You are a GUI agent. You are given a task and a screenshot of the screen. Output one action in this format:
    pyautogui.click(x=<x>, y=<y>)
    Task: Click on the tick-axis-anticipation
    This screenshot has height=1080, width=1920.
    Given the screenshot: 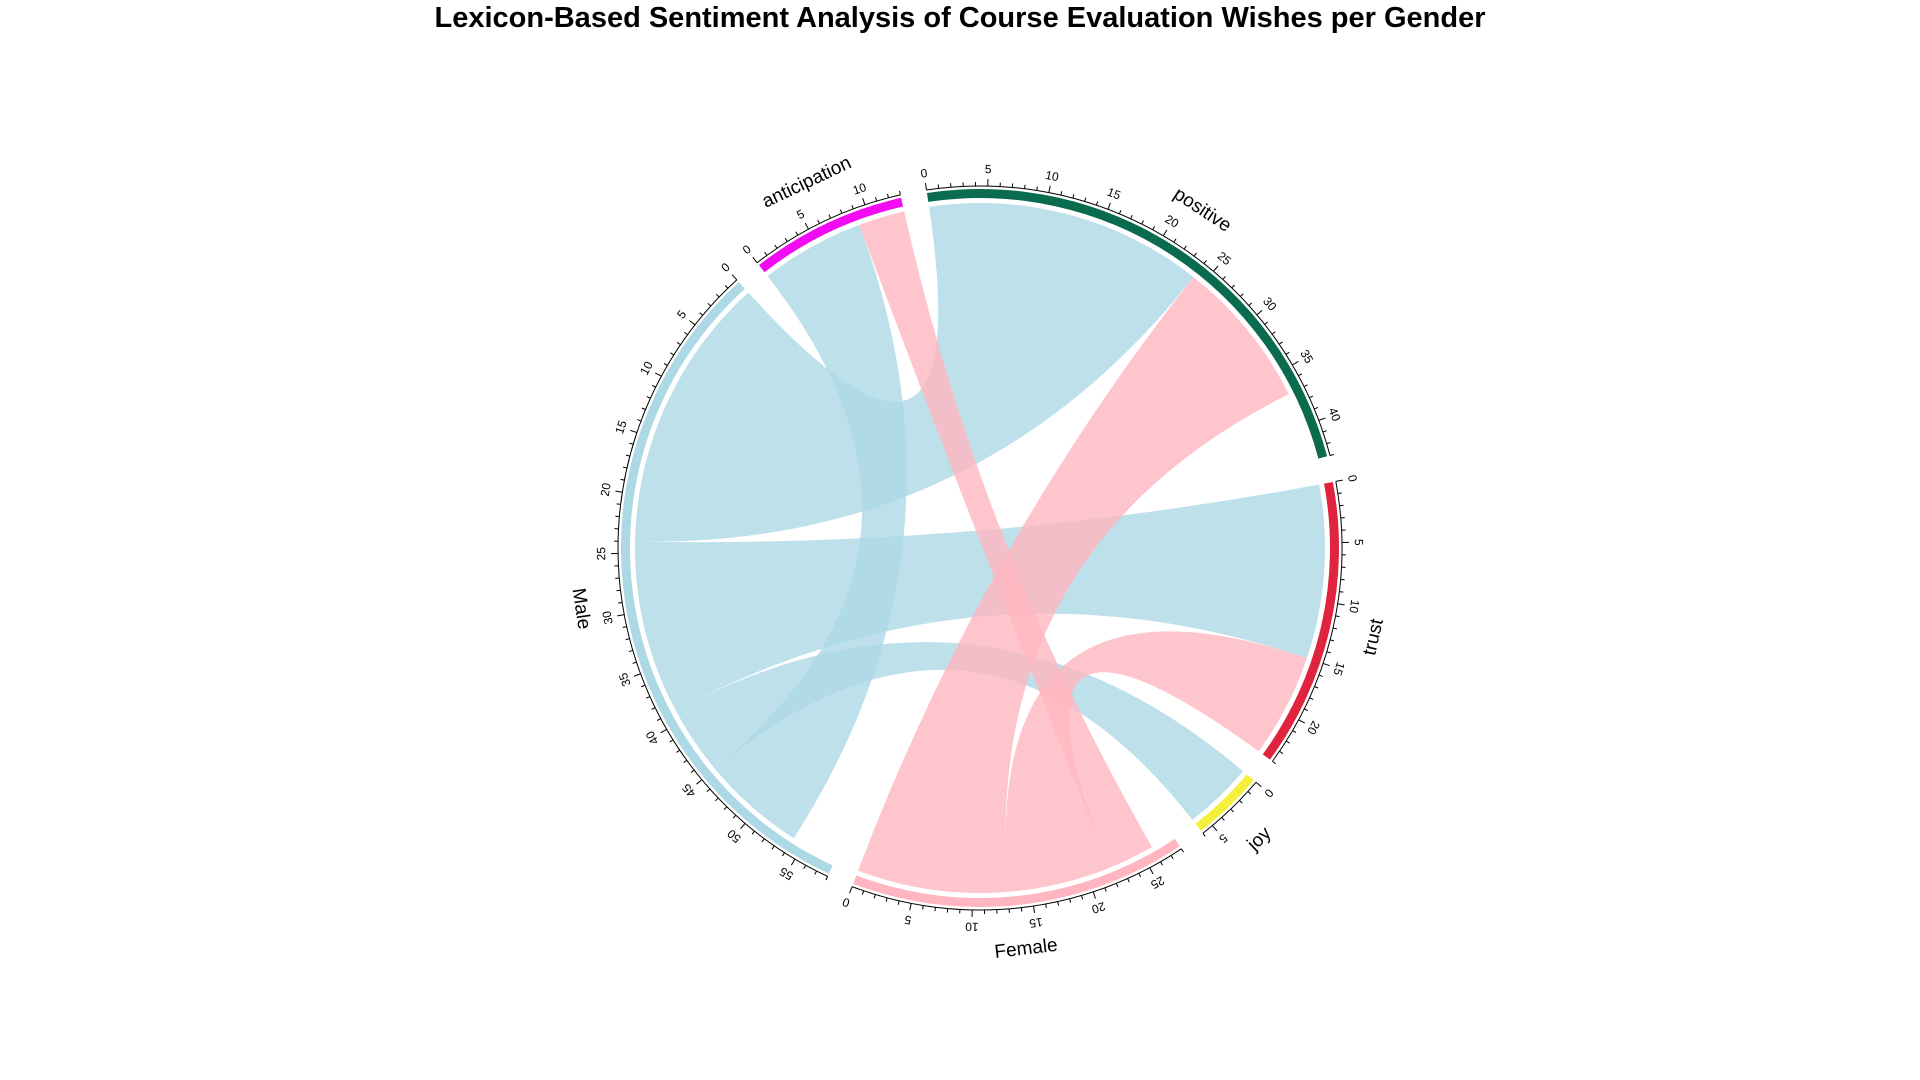 What is the action you would take?
    pyautogui.click(x=828, y=229)
    